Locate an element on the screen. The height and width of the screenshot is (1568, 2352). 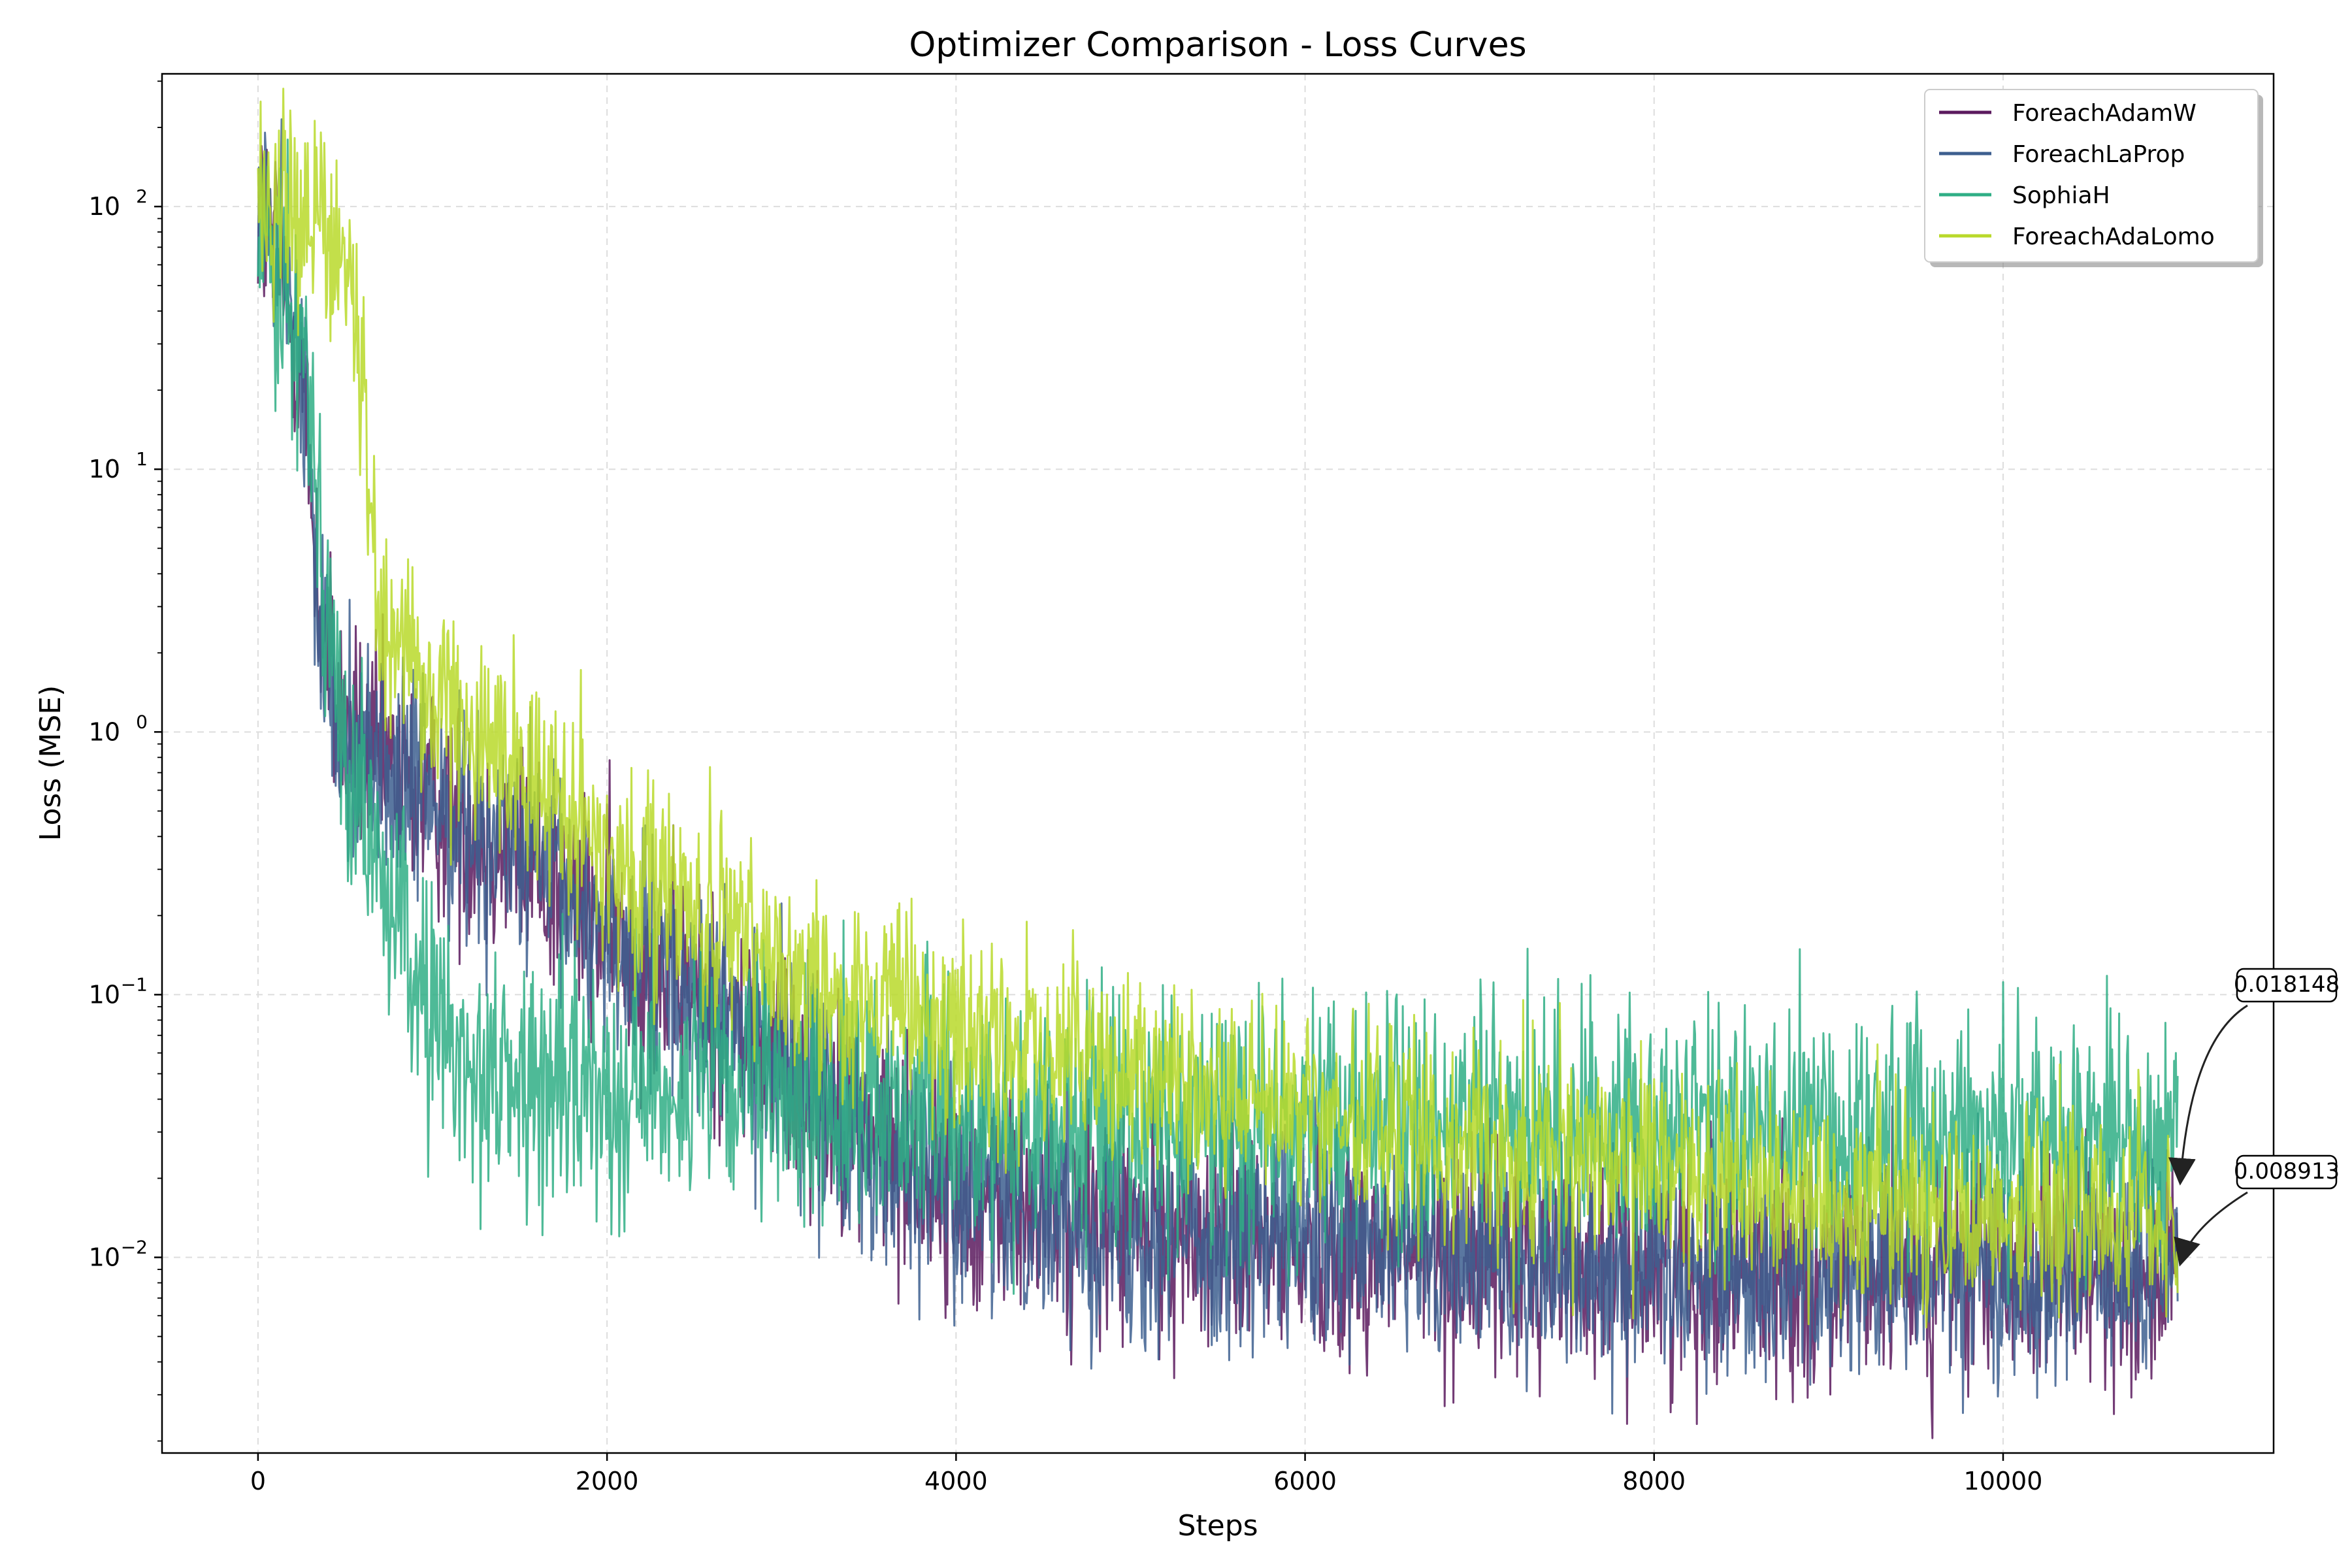
legend-box is located at coordinates (2091, 176).